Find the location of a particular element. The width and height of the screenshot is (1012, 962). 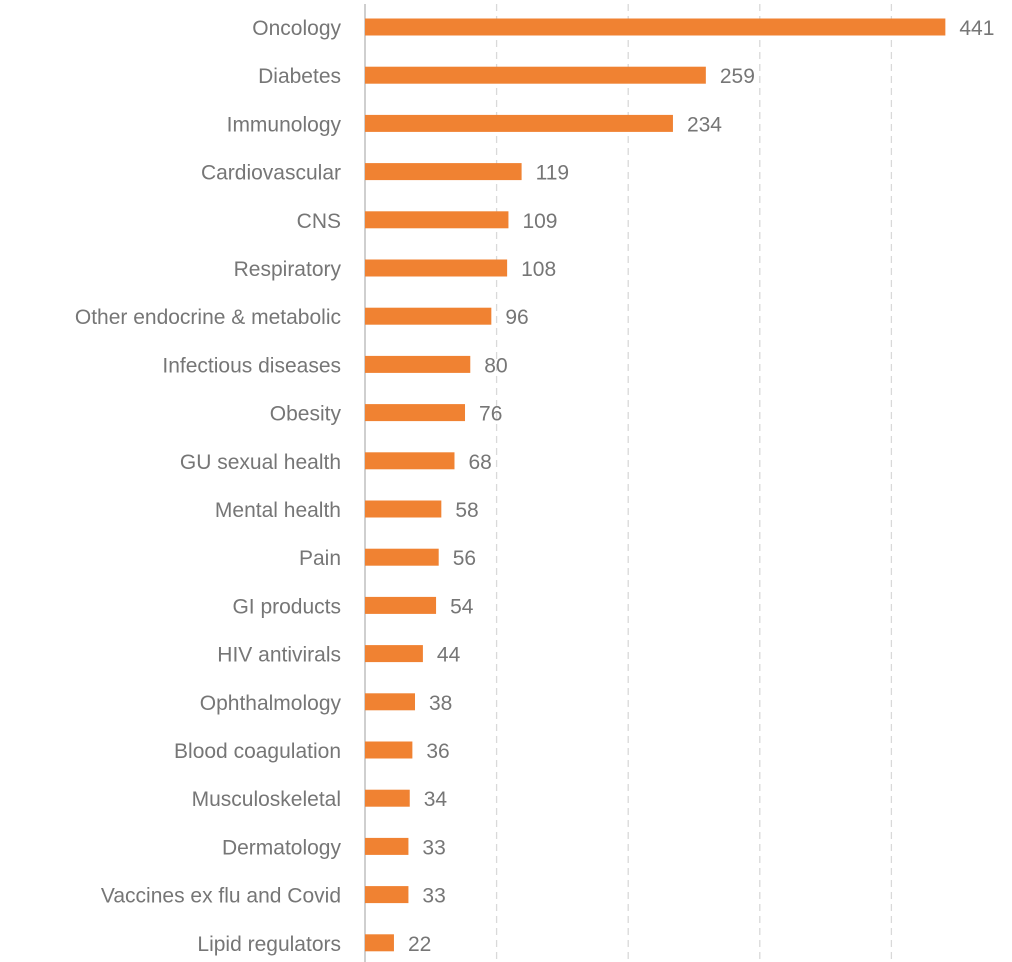

category-label-oncology: Oncology is located at coordinates (296, 28).